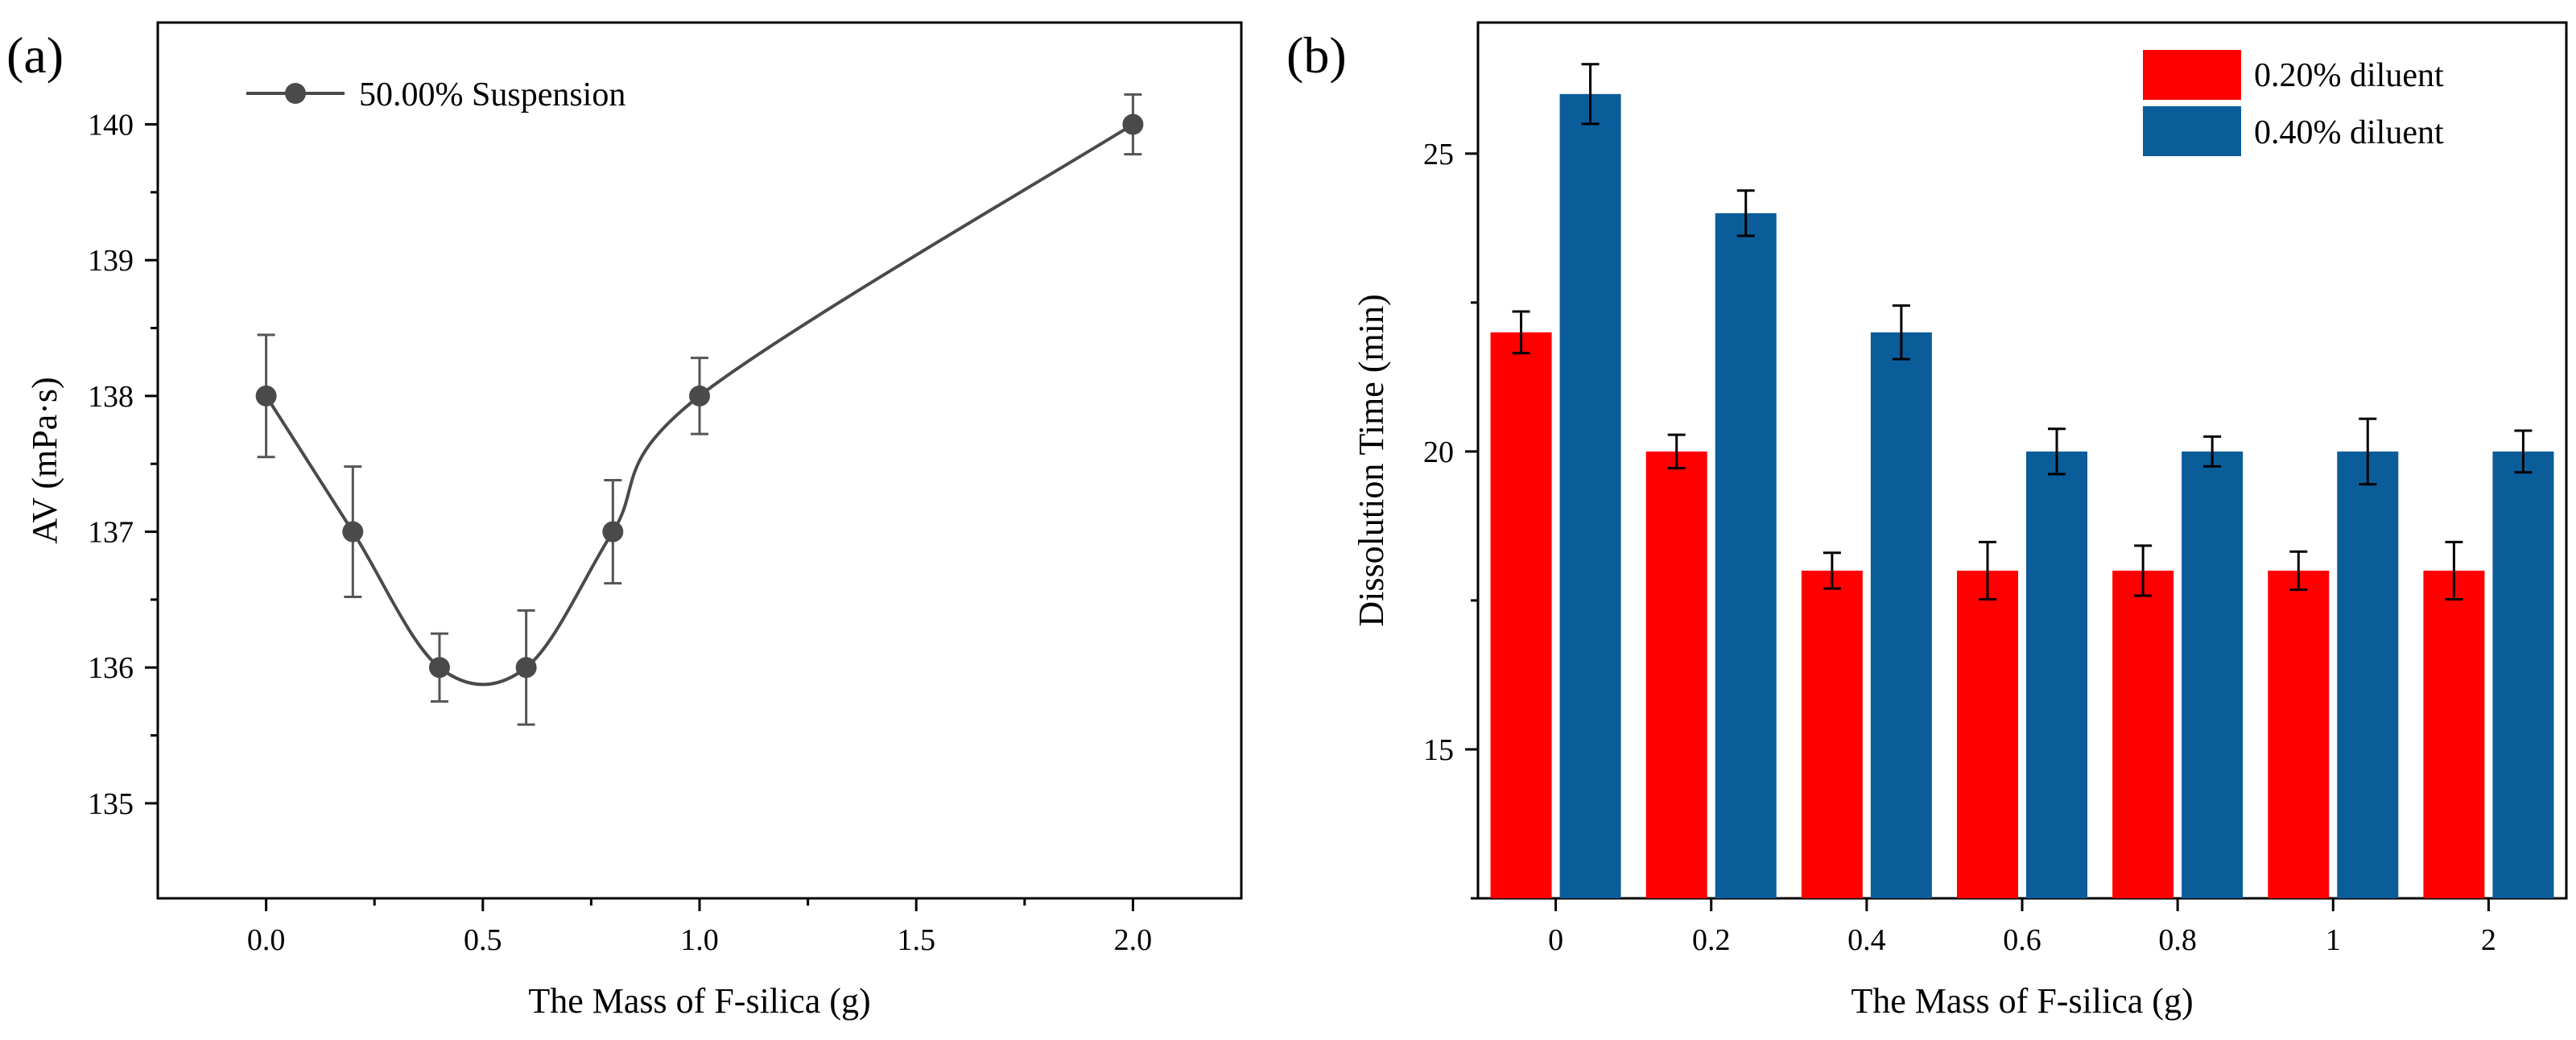 This screenshot has width=2576, height=1040. I want to click on y-tick-label: 15, so click(1438, 750).